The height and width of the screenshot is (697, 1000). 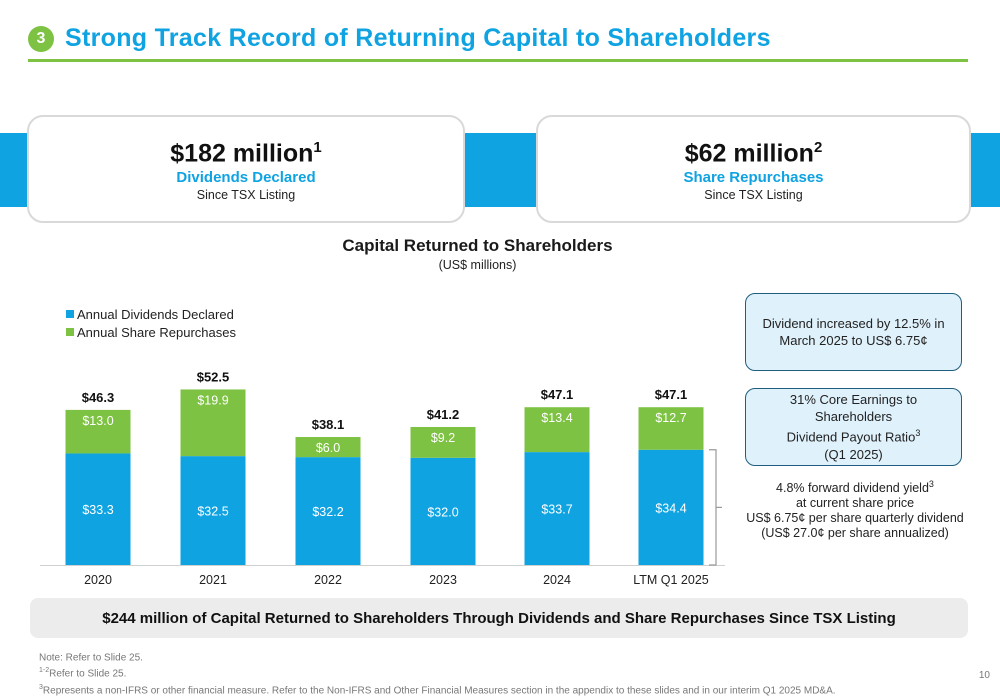 What do you see at coordinates (671, 580) in the screenshot?
I see `x-tick-label: LTM Q1 2025` at bounding box center [671, 580].